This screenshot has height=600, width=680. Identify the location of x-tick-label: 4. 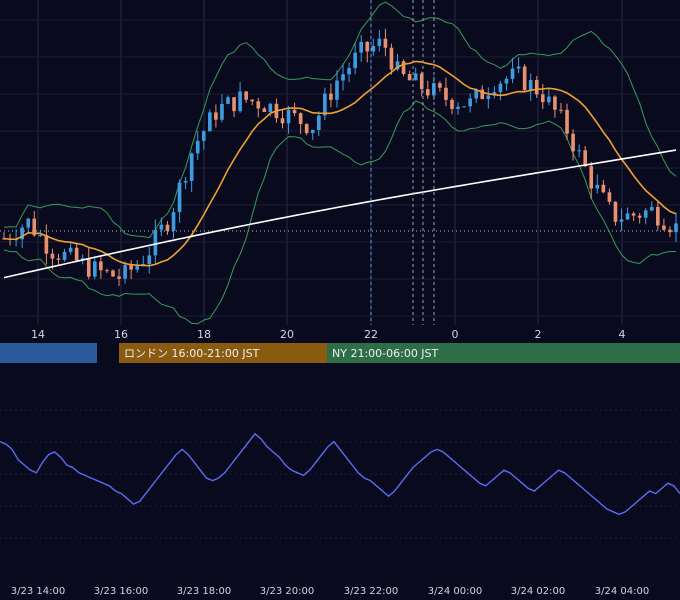
(622, 334).